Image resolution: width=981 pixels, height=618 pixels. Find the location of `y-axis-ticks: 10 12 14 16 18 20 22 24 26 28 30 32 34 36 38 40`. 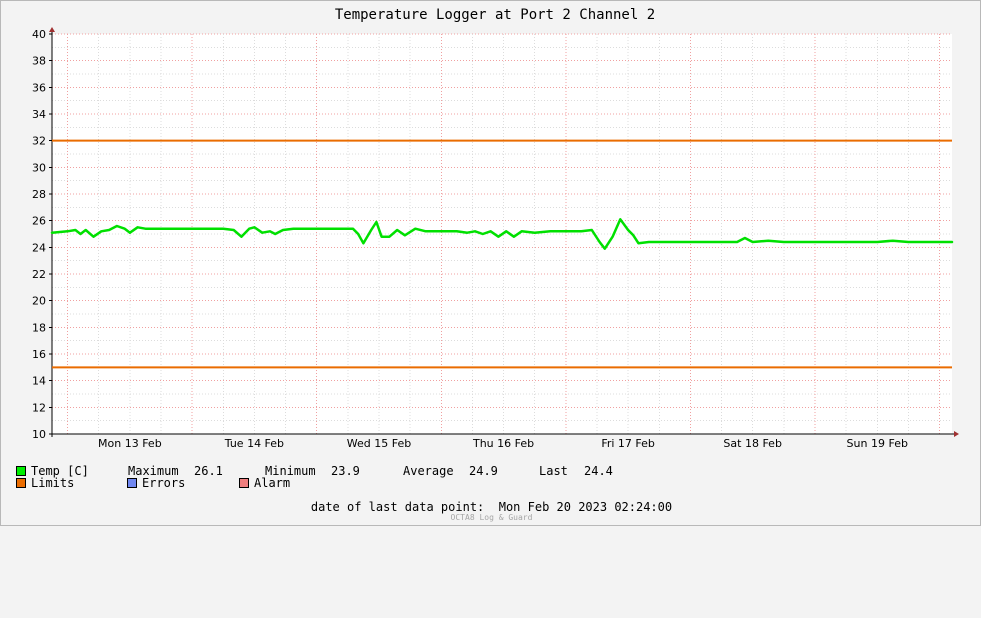

y-axis-ticks: 10 12 14 16 18 20 22 24 26 28 30 32 34 36 38 40 is located at coordinates (42, 234).